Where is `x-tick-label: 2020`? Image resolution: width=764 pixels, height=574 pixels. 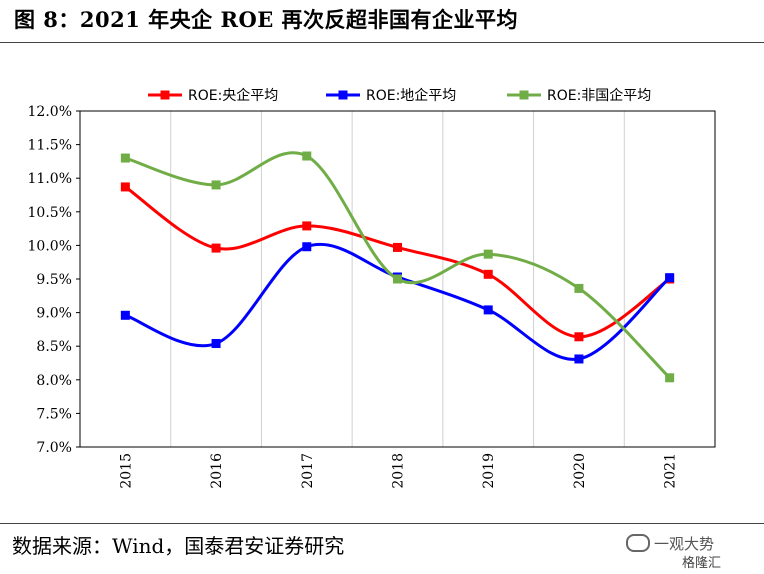
x-tick-label: 2020 is located at coordinates (580, 471).